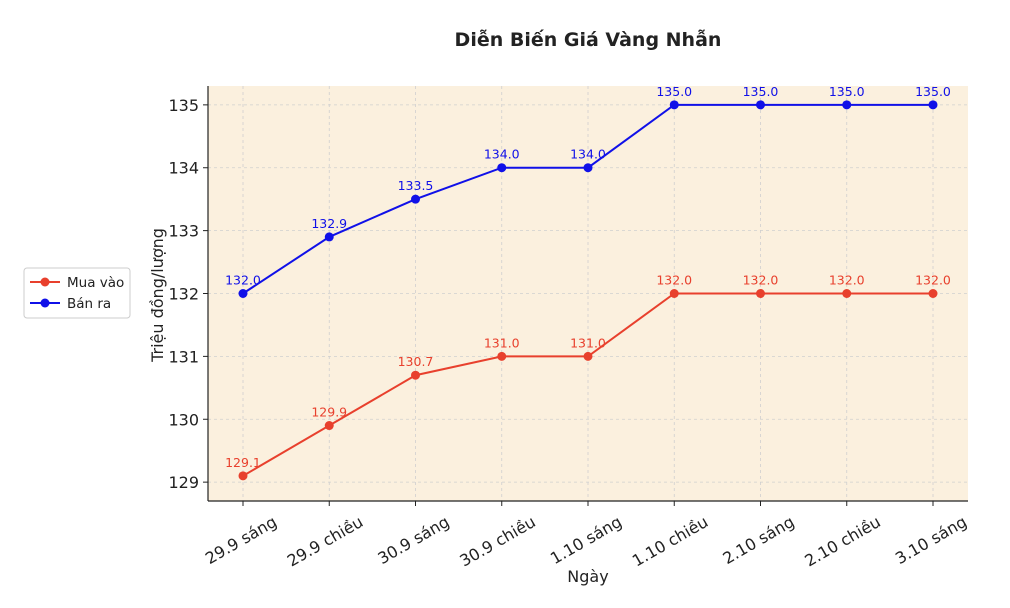 The image size is (1010, 608). What do you see at coordinates (183, 294) in the screenshot?
I see `y-tick-label: 132` at bounding box center [183, 294].